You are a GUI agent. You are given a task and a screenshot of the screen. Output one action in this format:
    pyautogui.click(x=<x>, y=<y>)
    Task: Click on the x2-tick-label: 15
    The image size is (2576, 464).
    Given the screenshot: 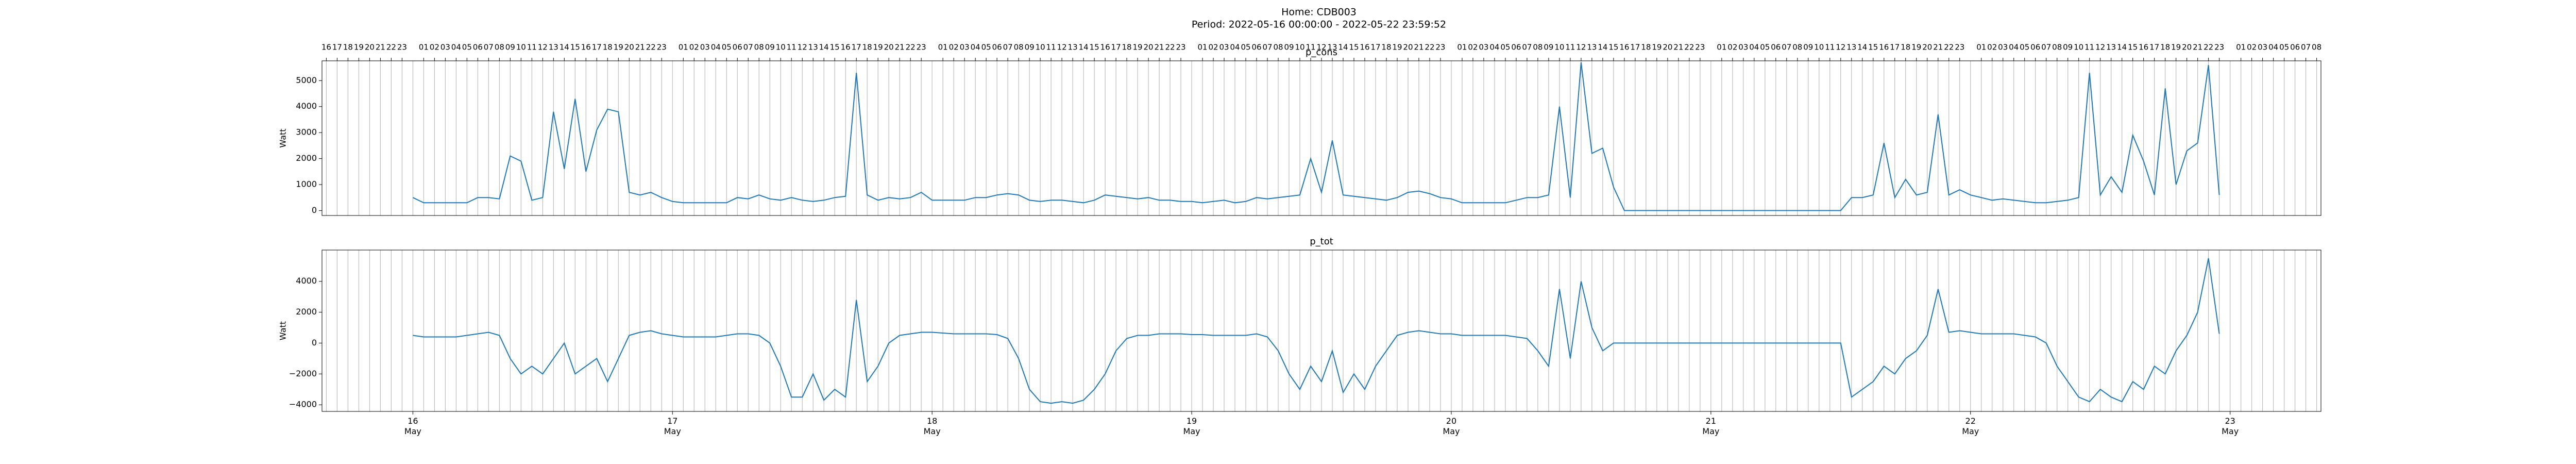 What is the action you would take?
    pyautogui.click(x=1354, y=47)
    